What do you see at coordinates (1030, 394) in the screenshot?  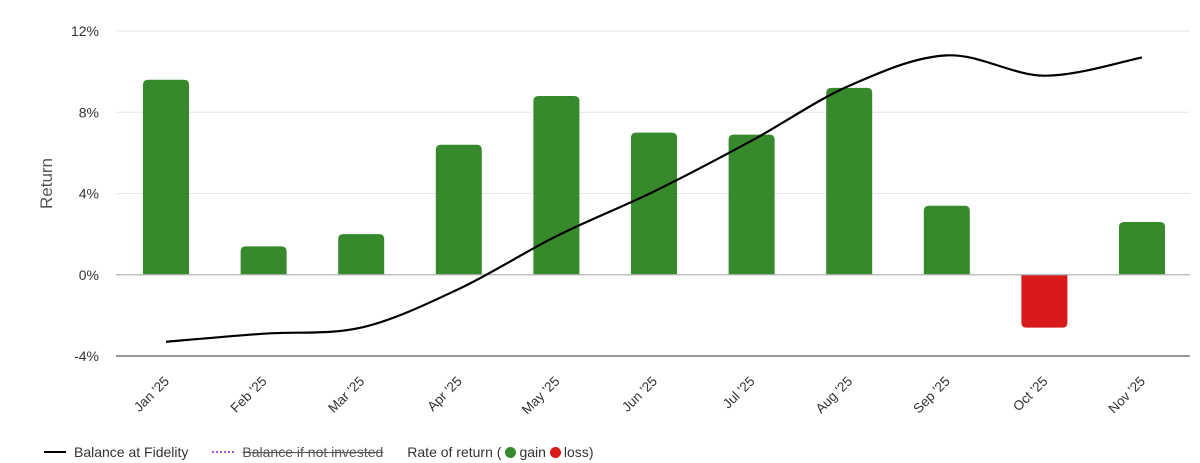 I see `x-tick-label: Oct '25` at bounding box center [1030, 394].